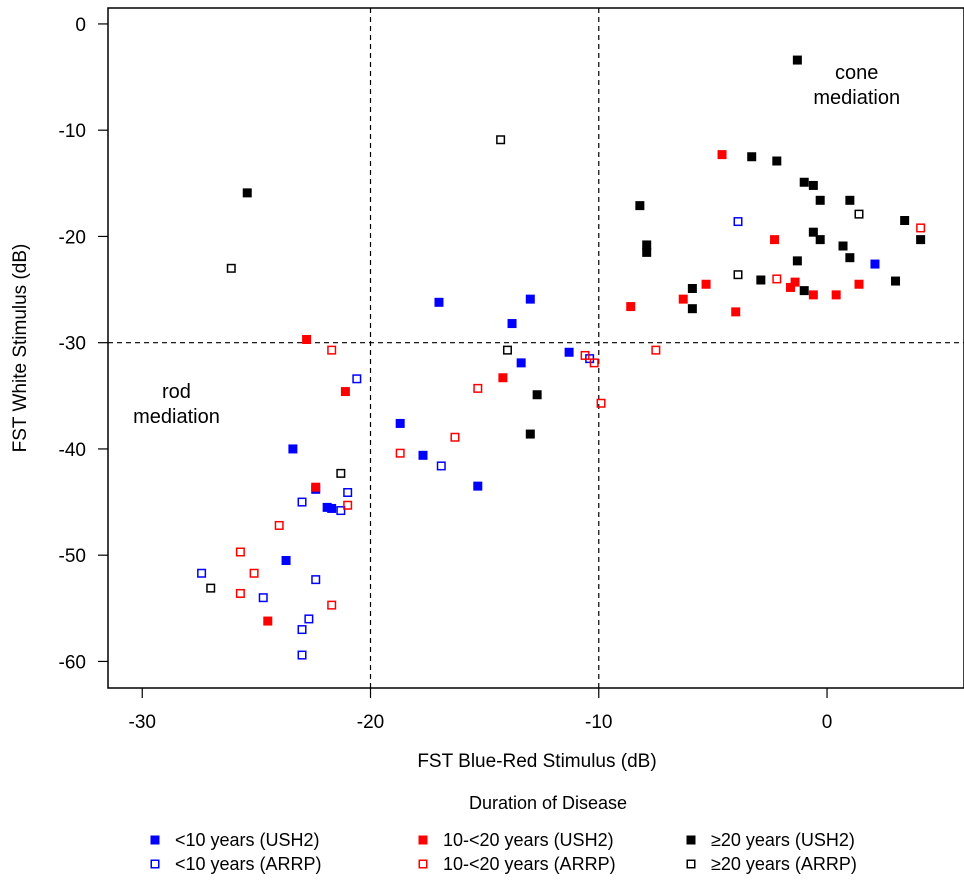 The height and width of the screenshot is (882, 964). I want to click on x-tick-label: -30, so click(142, 722).